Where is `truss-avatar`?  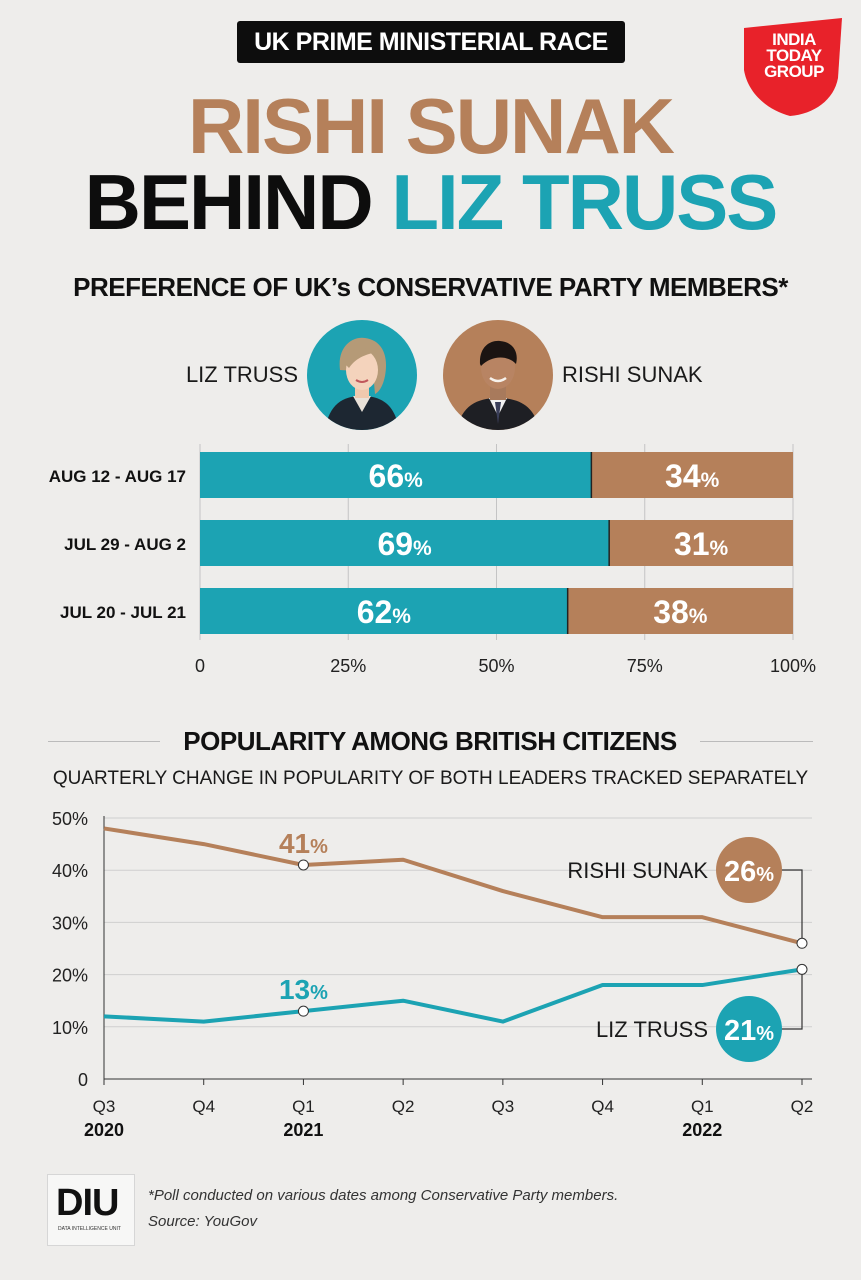
truss-avatar is located at coordinates (362, 375).